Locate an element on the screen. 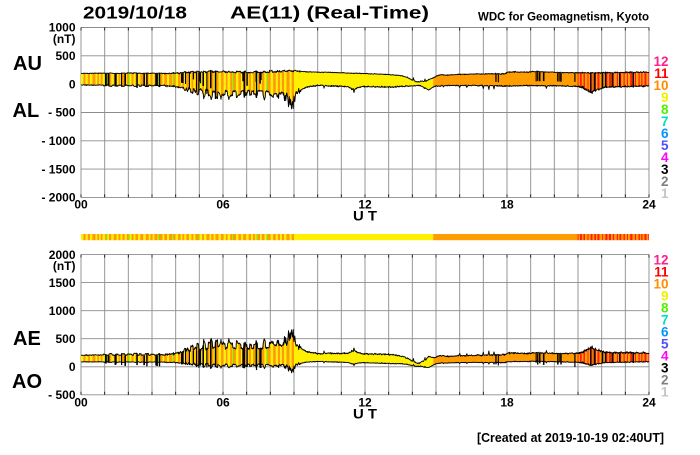 The height and width of the screenshot is (455, 700). svg-text: AO is located at coordinates (27, 382).